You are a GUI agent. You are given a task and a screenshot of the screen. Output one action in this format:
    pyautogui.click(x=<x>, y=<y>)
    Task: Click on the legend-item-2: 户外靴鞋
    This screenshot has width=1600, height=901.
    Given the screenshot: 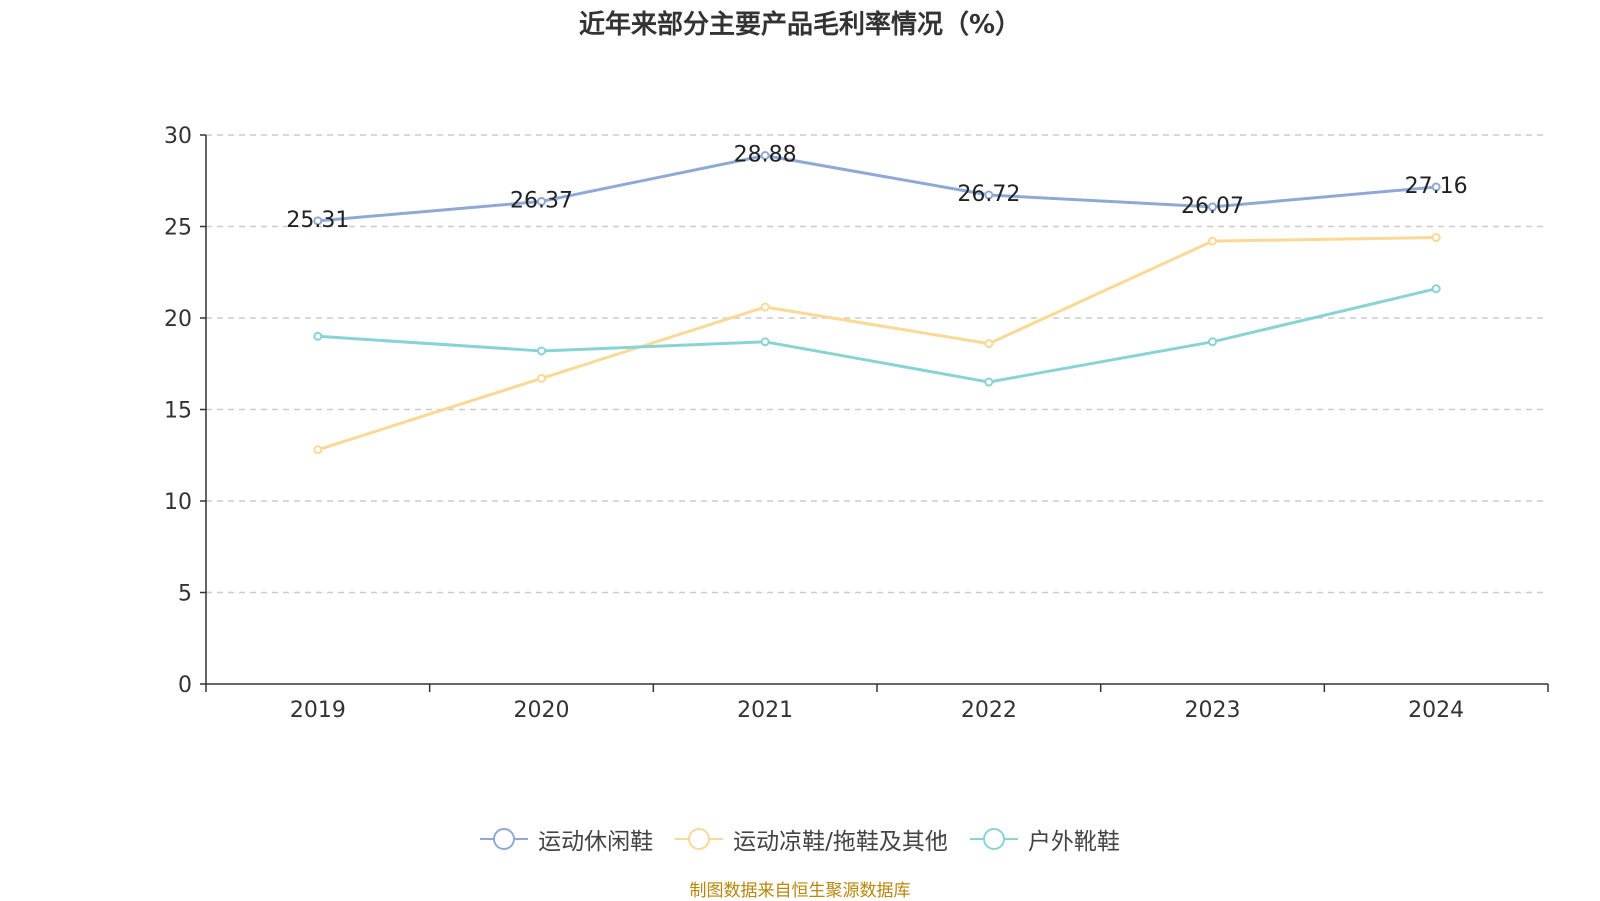 What is the action you would take?
    pyautogui.click(x=1044, y=839)
    